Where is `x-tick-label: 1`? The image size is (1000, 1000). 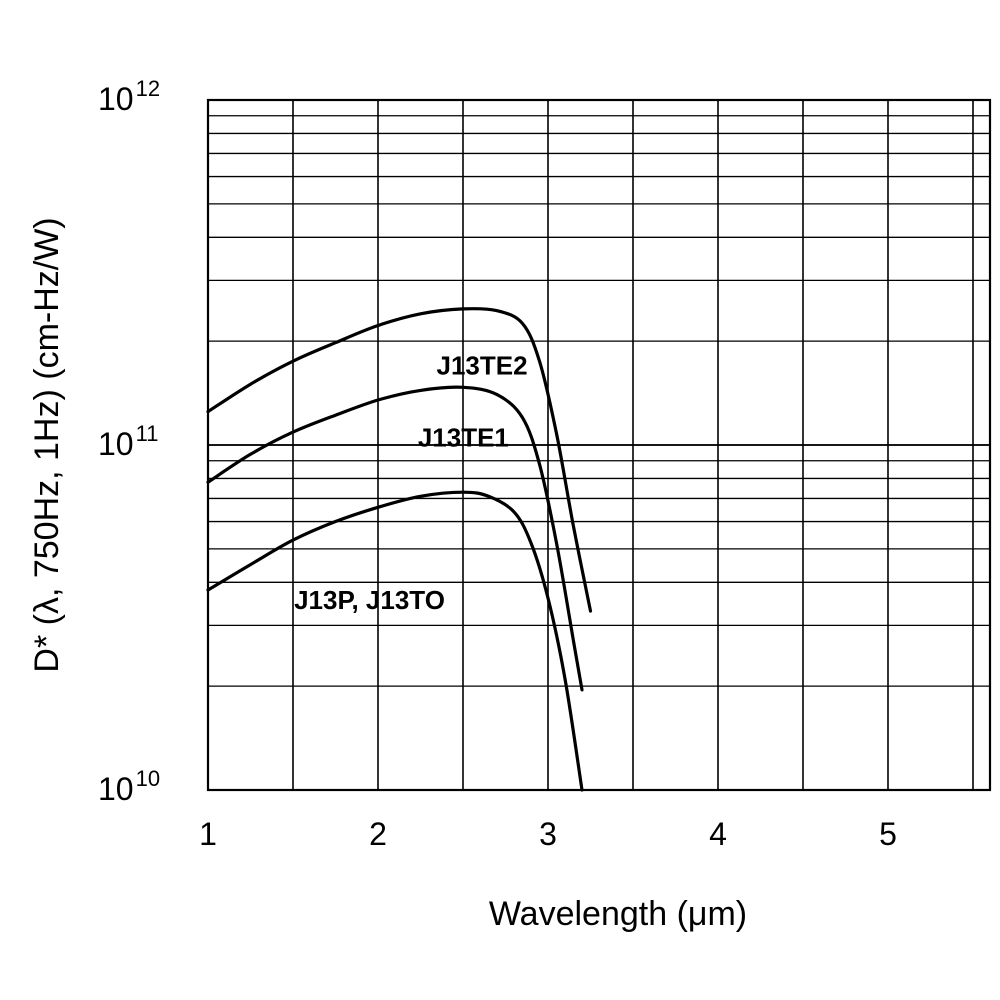 x-tick-label: 1 is located at coordinates (208, 834).